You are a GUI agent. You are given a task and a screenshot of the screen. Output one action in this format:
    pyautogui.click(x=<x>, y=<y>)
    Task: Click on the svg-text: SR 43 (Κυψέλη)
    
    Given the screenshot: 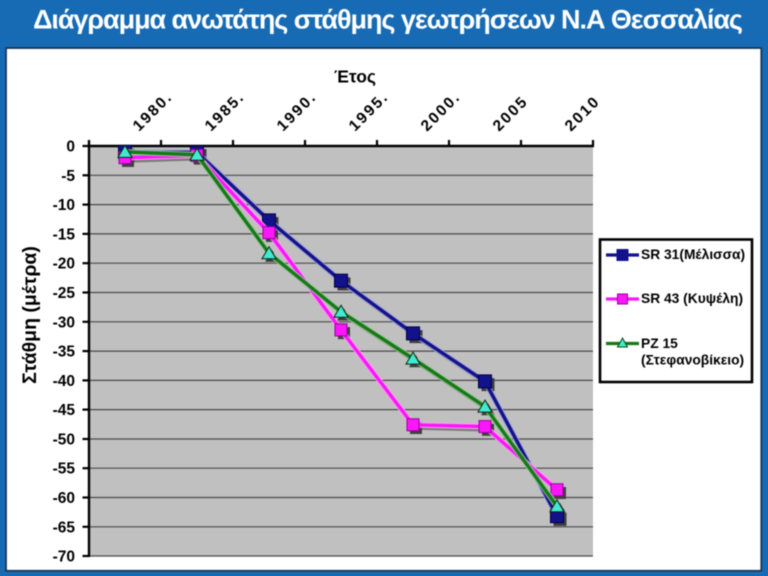 What is the action you would take?
    pyautogui.click(x=692, y=298)
    